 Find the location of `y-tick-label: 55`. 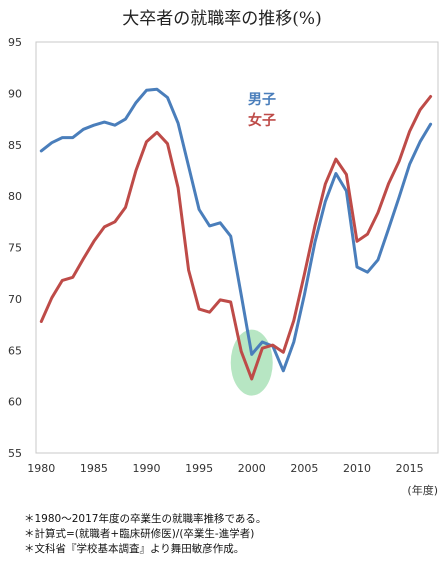

y-tick-label: 55 is located at coordinates (15, 453).